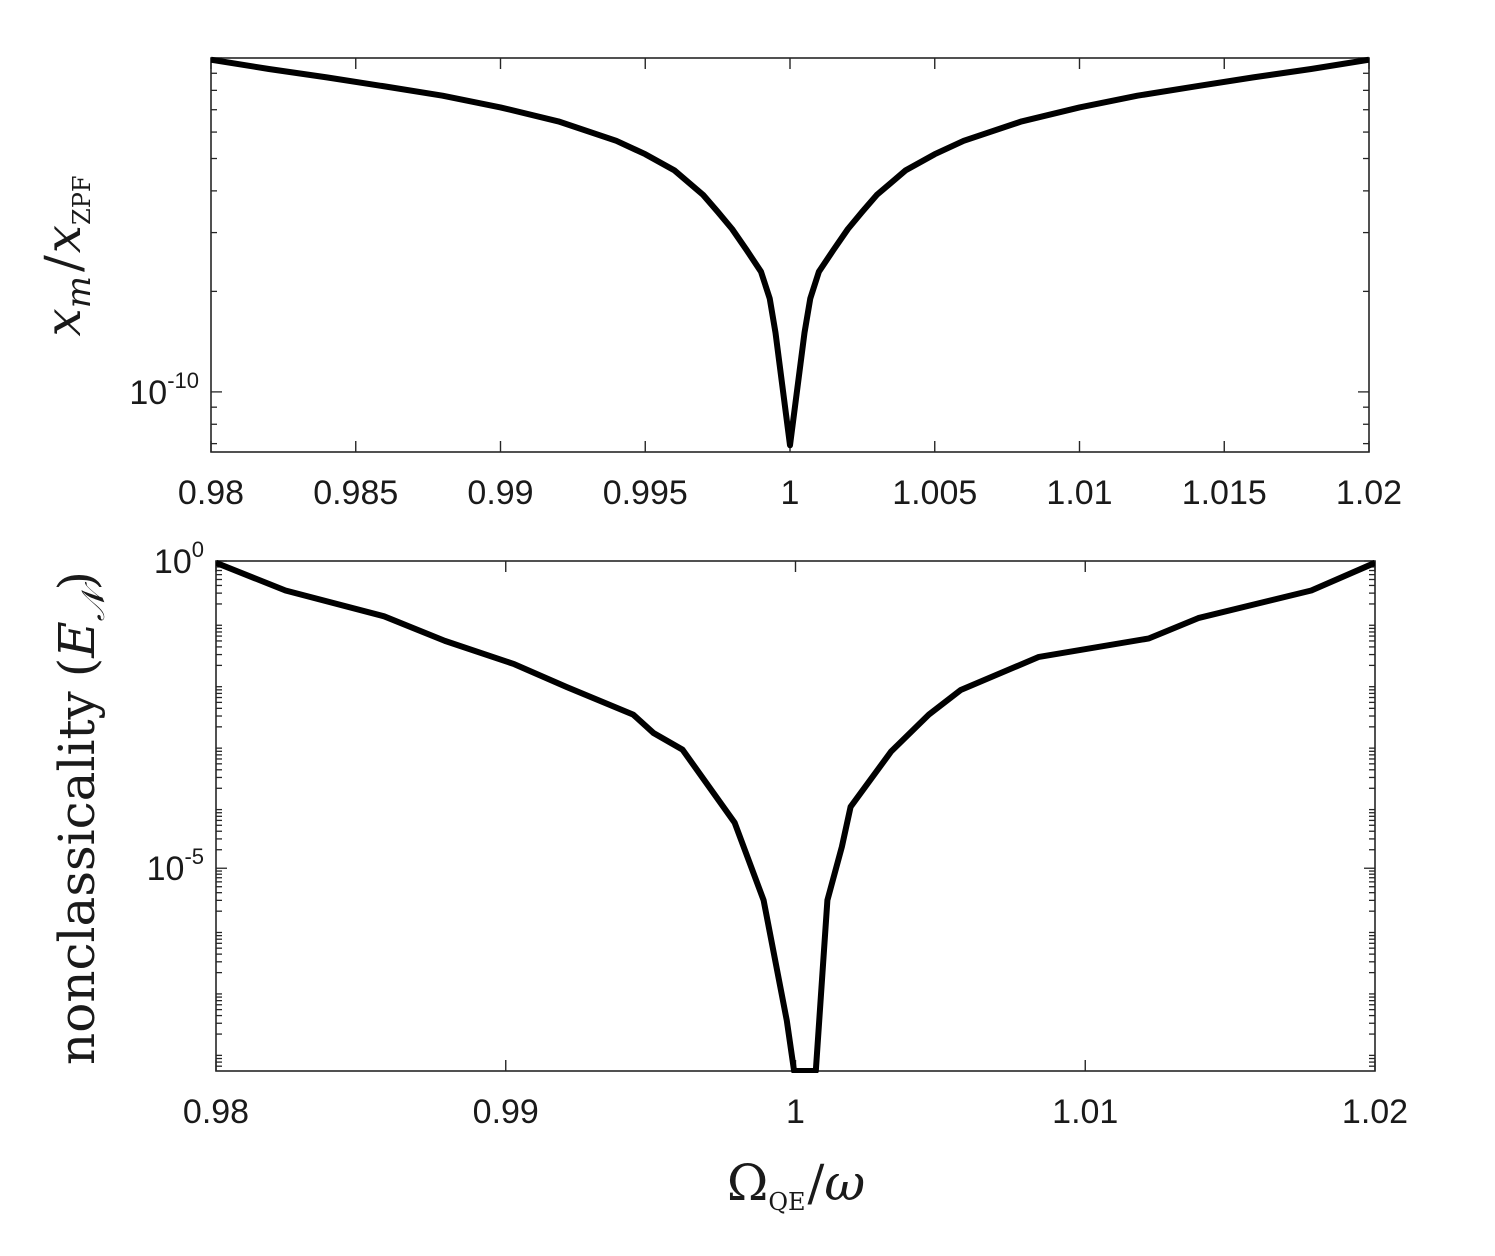 This screenshot has width=1495, height=1256. I want to click on bottom-ylabel-paren-close: ), so click(77, 581).